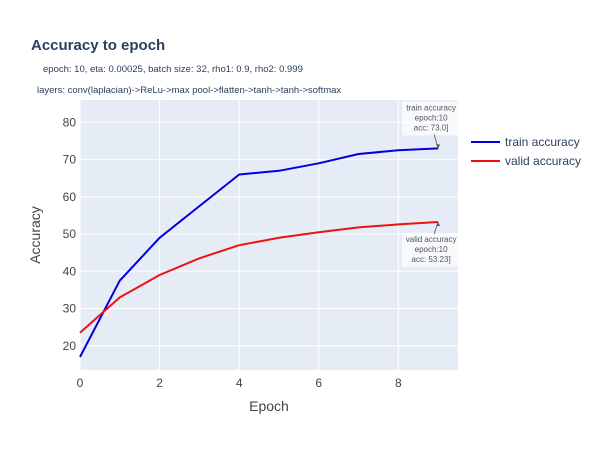  Describe the element at coordinates (70, 160) in the screenshot. I see `y-tick-label: 70` at that location.